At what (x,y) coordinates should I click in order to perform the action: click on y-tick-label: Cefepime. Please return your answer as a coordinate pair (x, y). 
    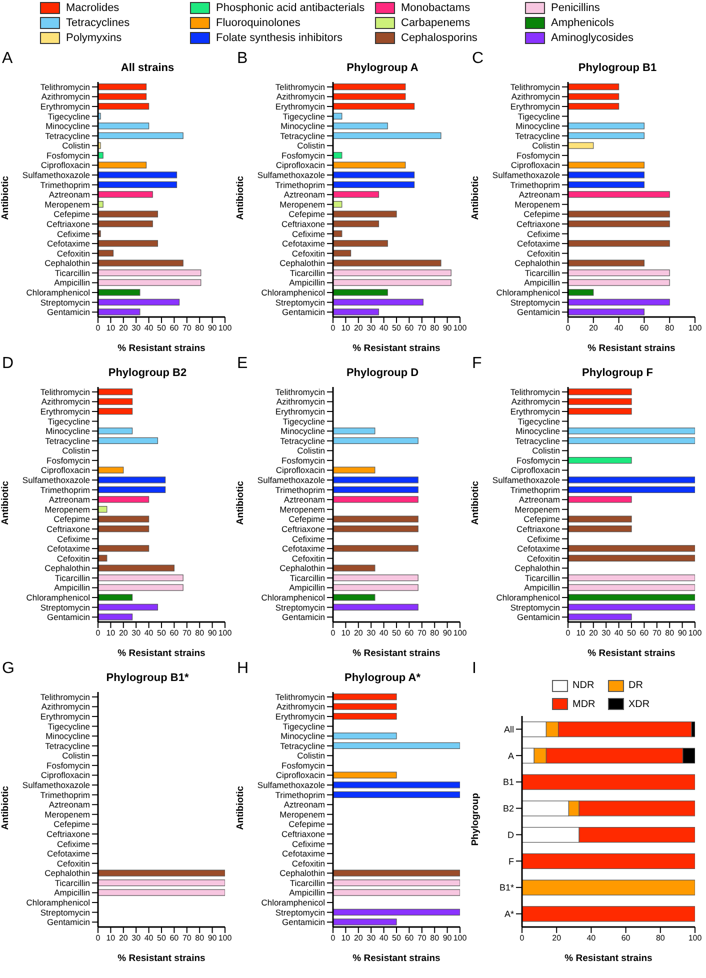
    Looking at the image, I should click on (72, 824).